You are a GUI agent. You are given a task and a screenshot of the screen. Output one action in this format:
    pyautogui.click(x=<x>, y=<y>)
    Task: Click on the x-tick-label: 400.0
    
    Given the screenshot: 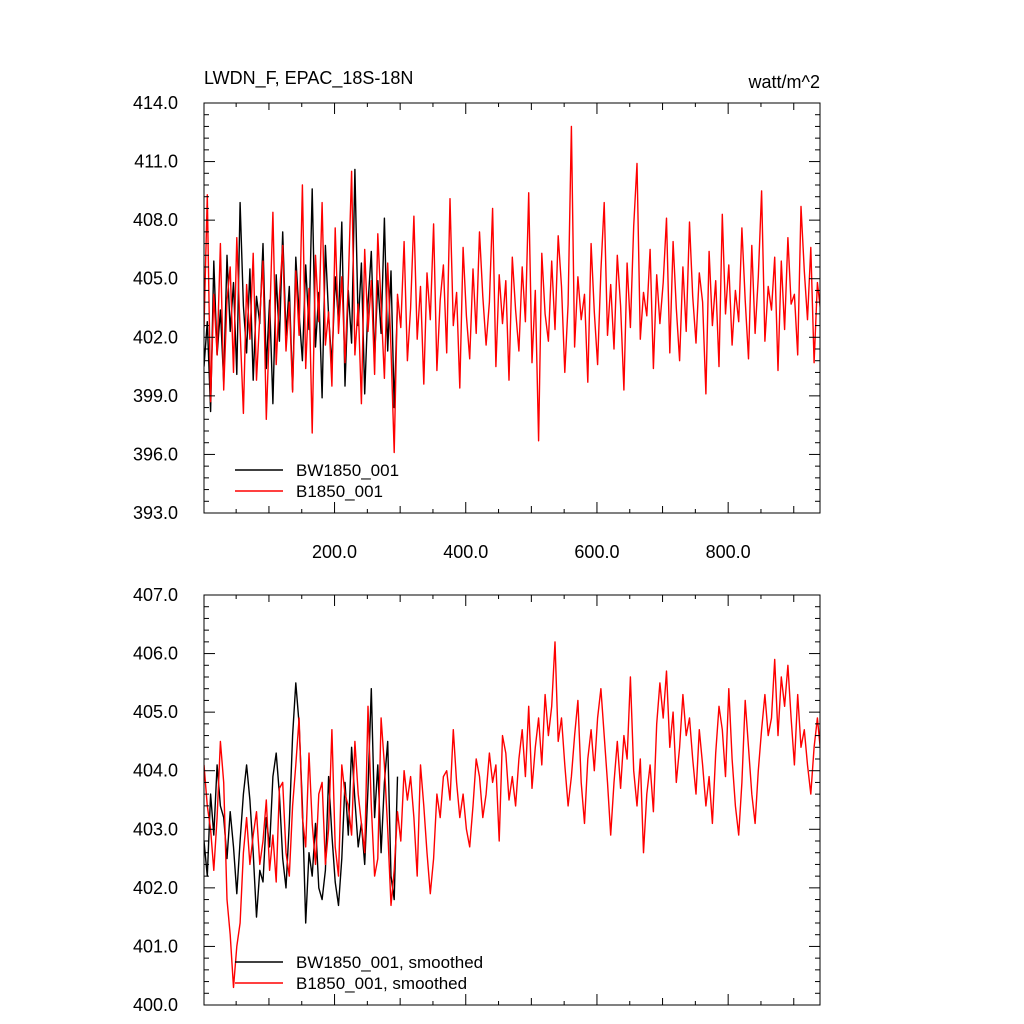 What is the action you would take?
    pyautogui.click(x=465, y=552)
    